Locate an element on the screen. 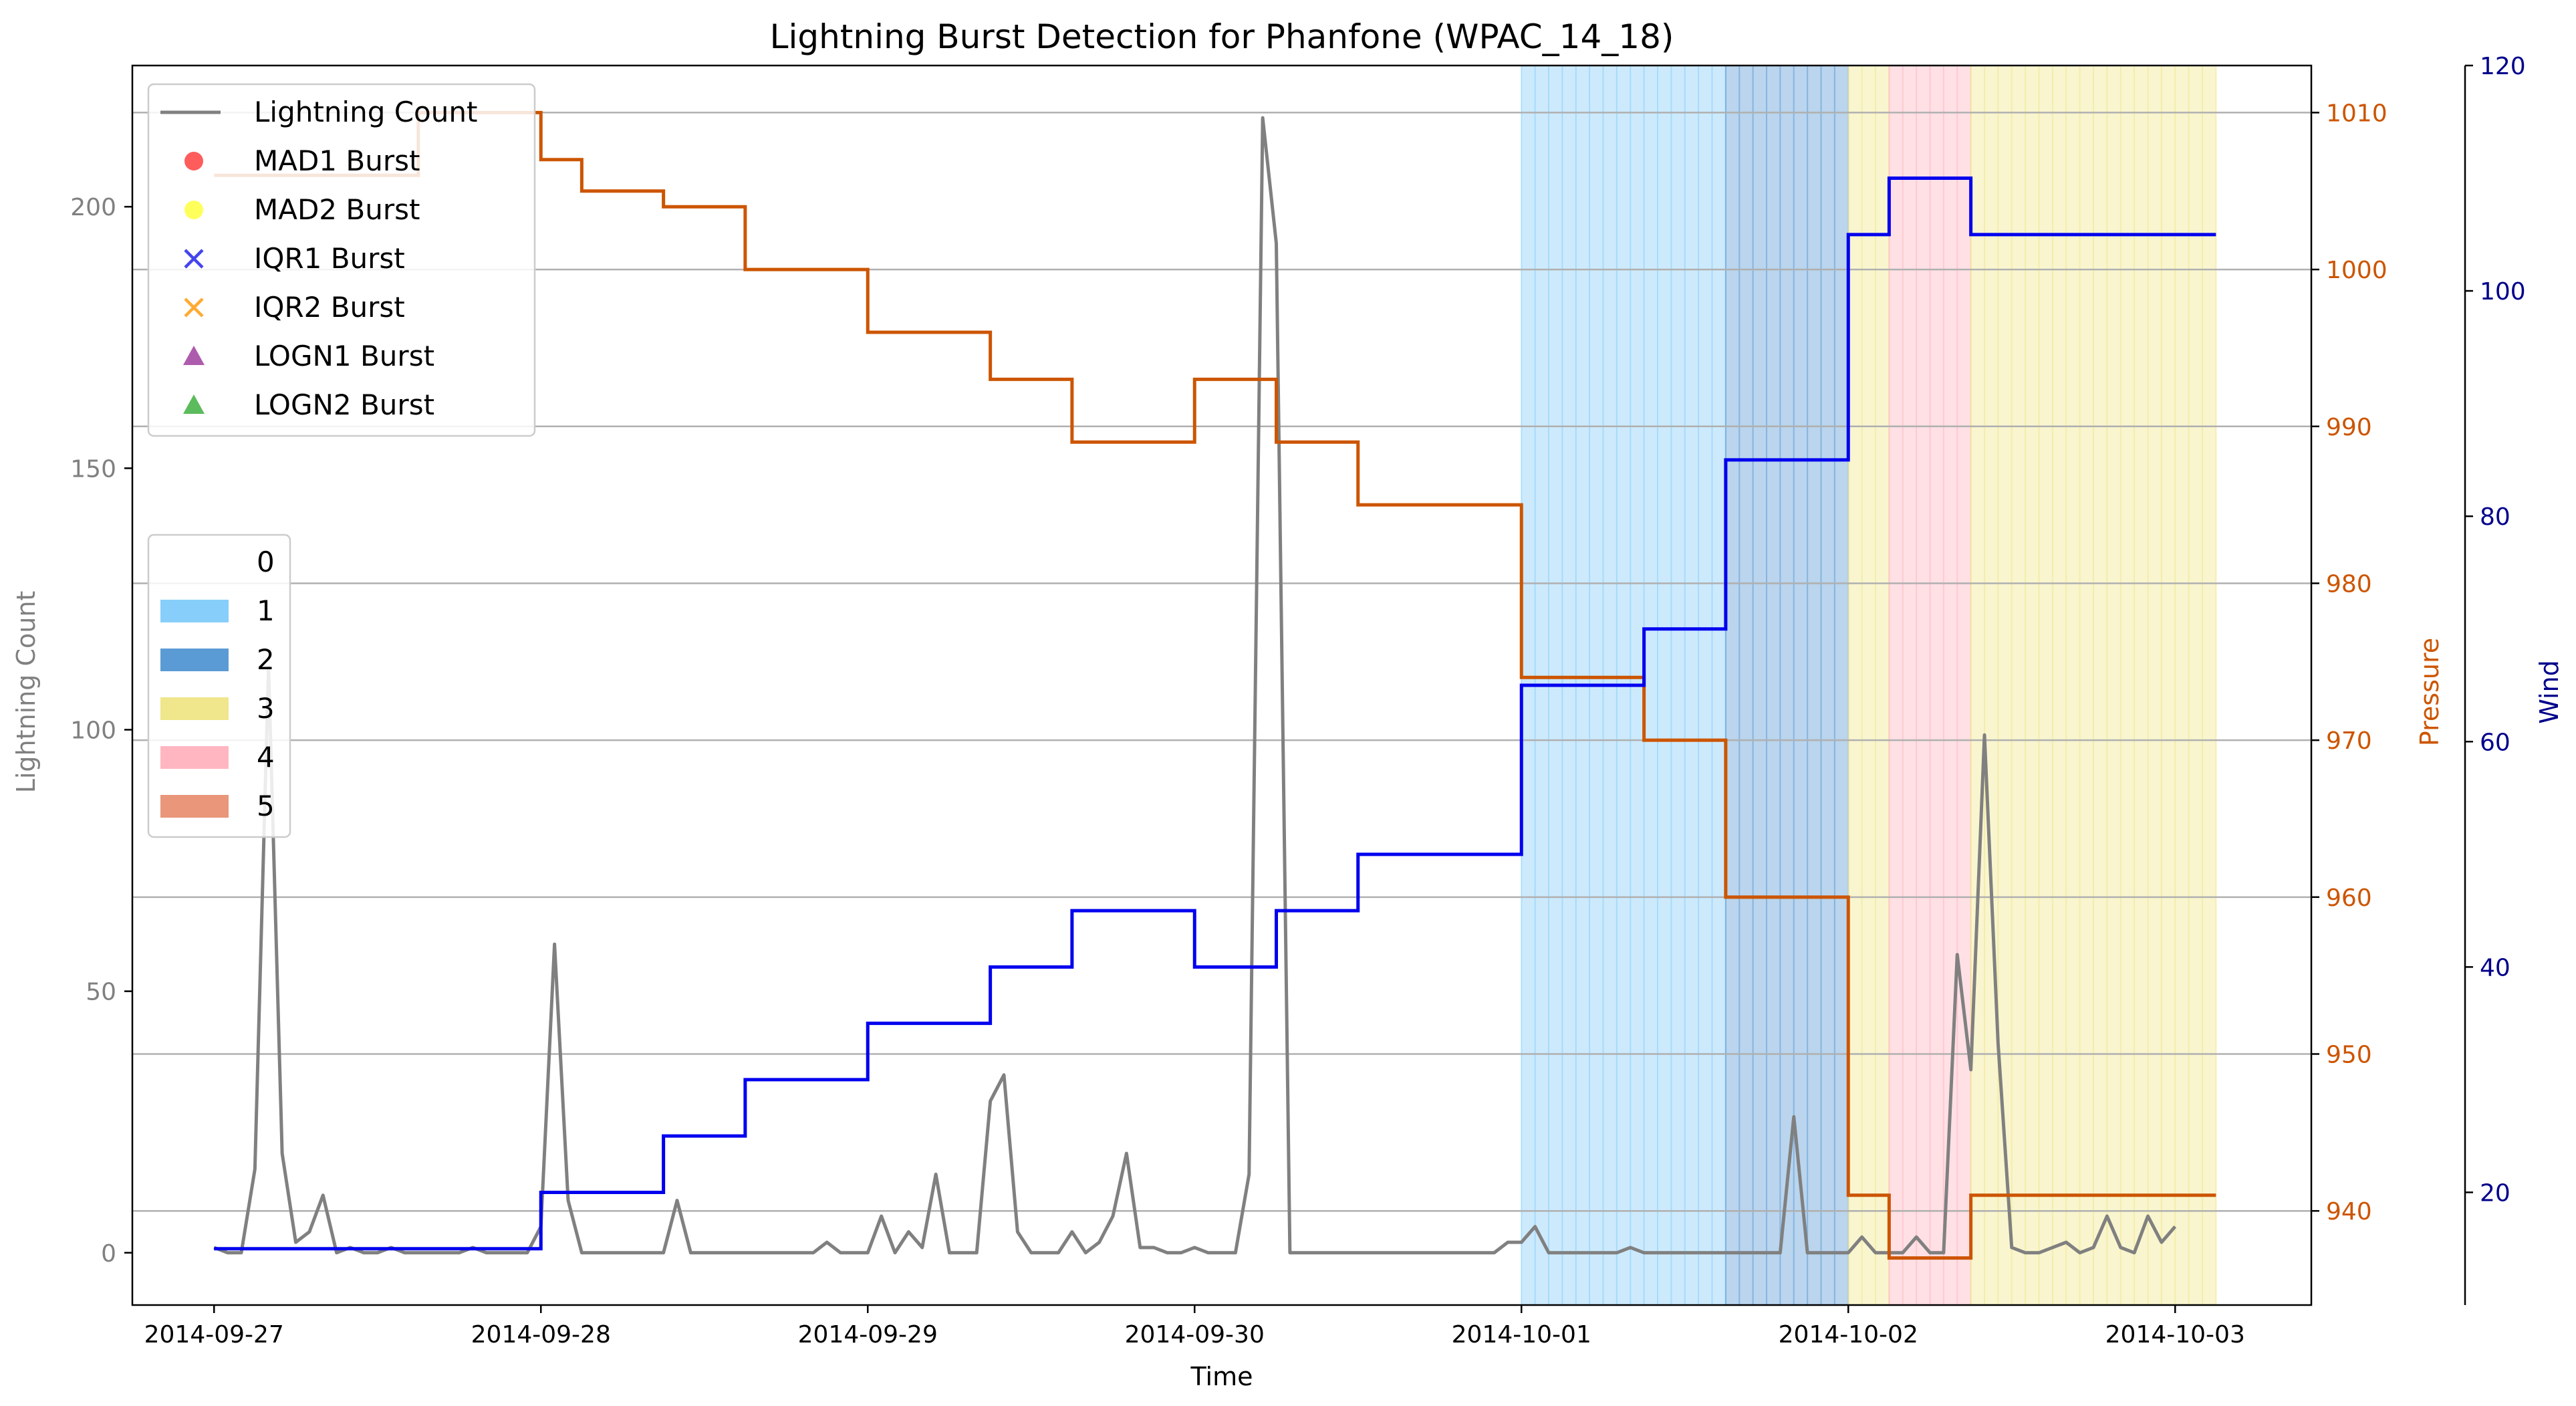  y-pressure-tick-label: 1000 is located at coordinates (2357, 270).